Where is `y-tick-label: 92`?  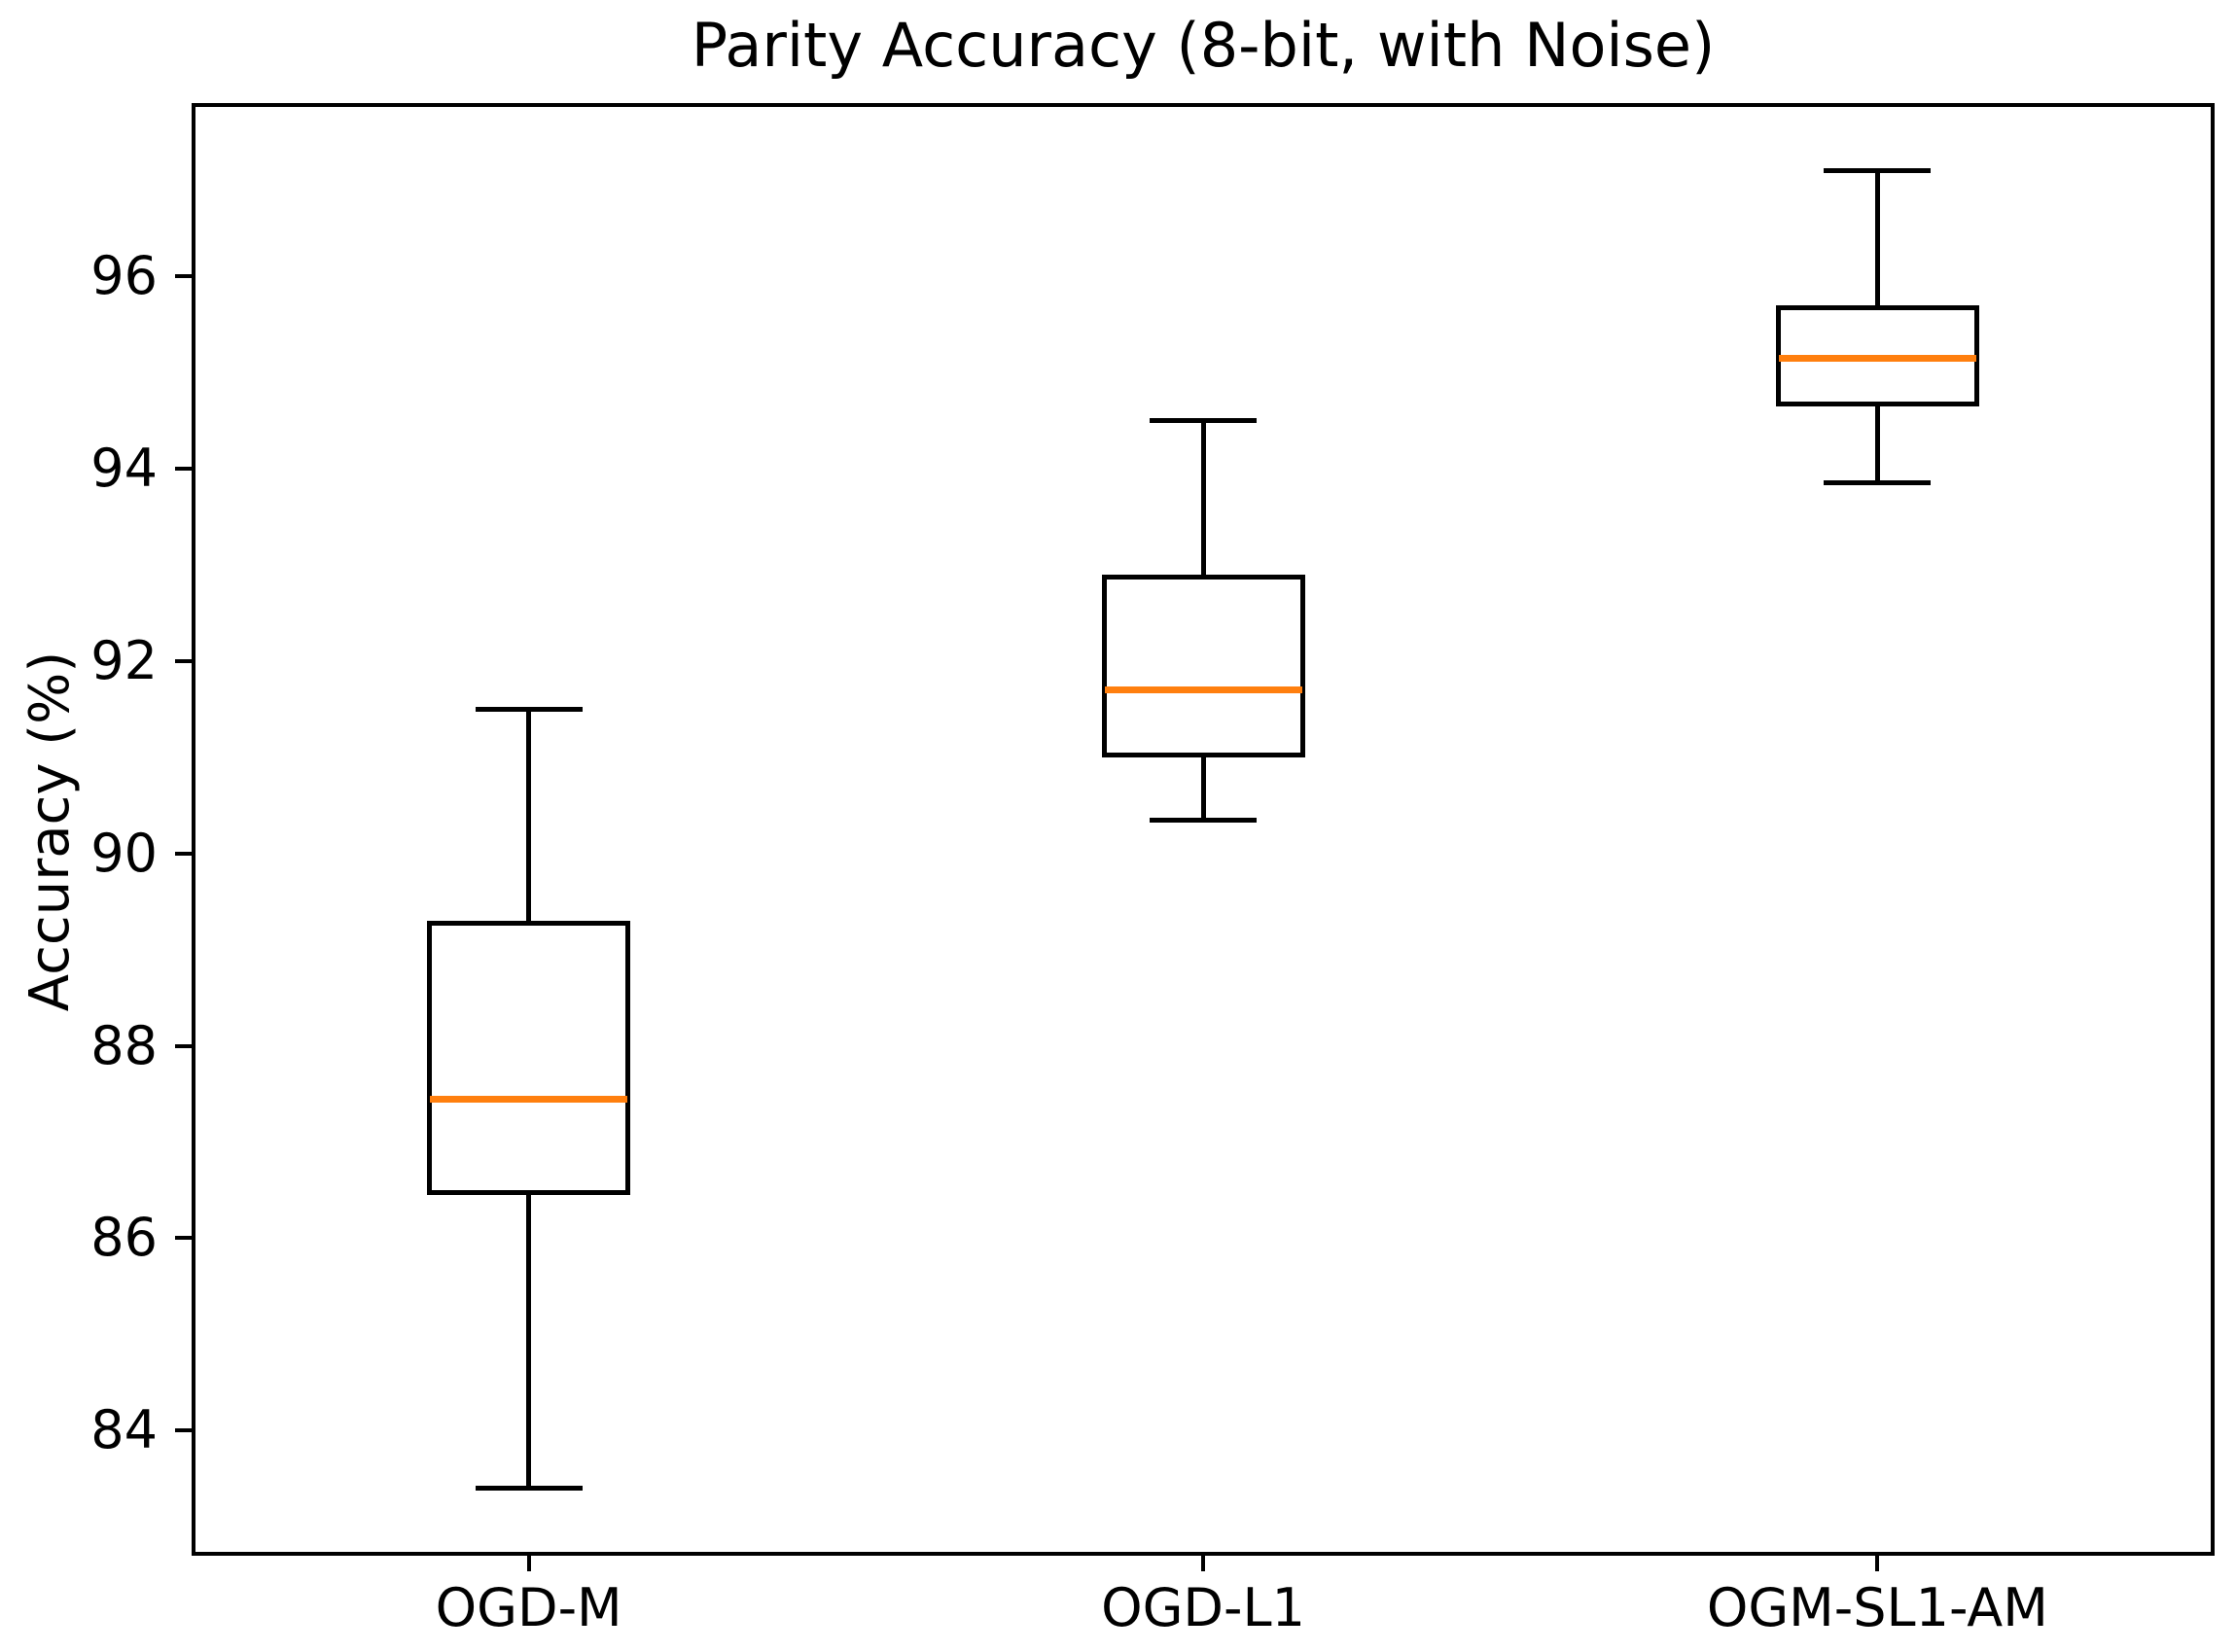 y-tick-label: 92 is located at coordinates (124, 660).